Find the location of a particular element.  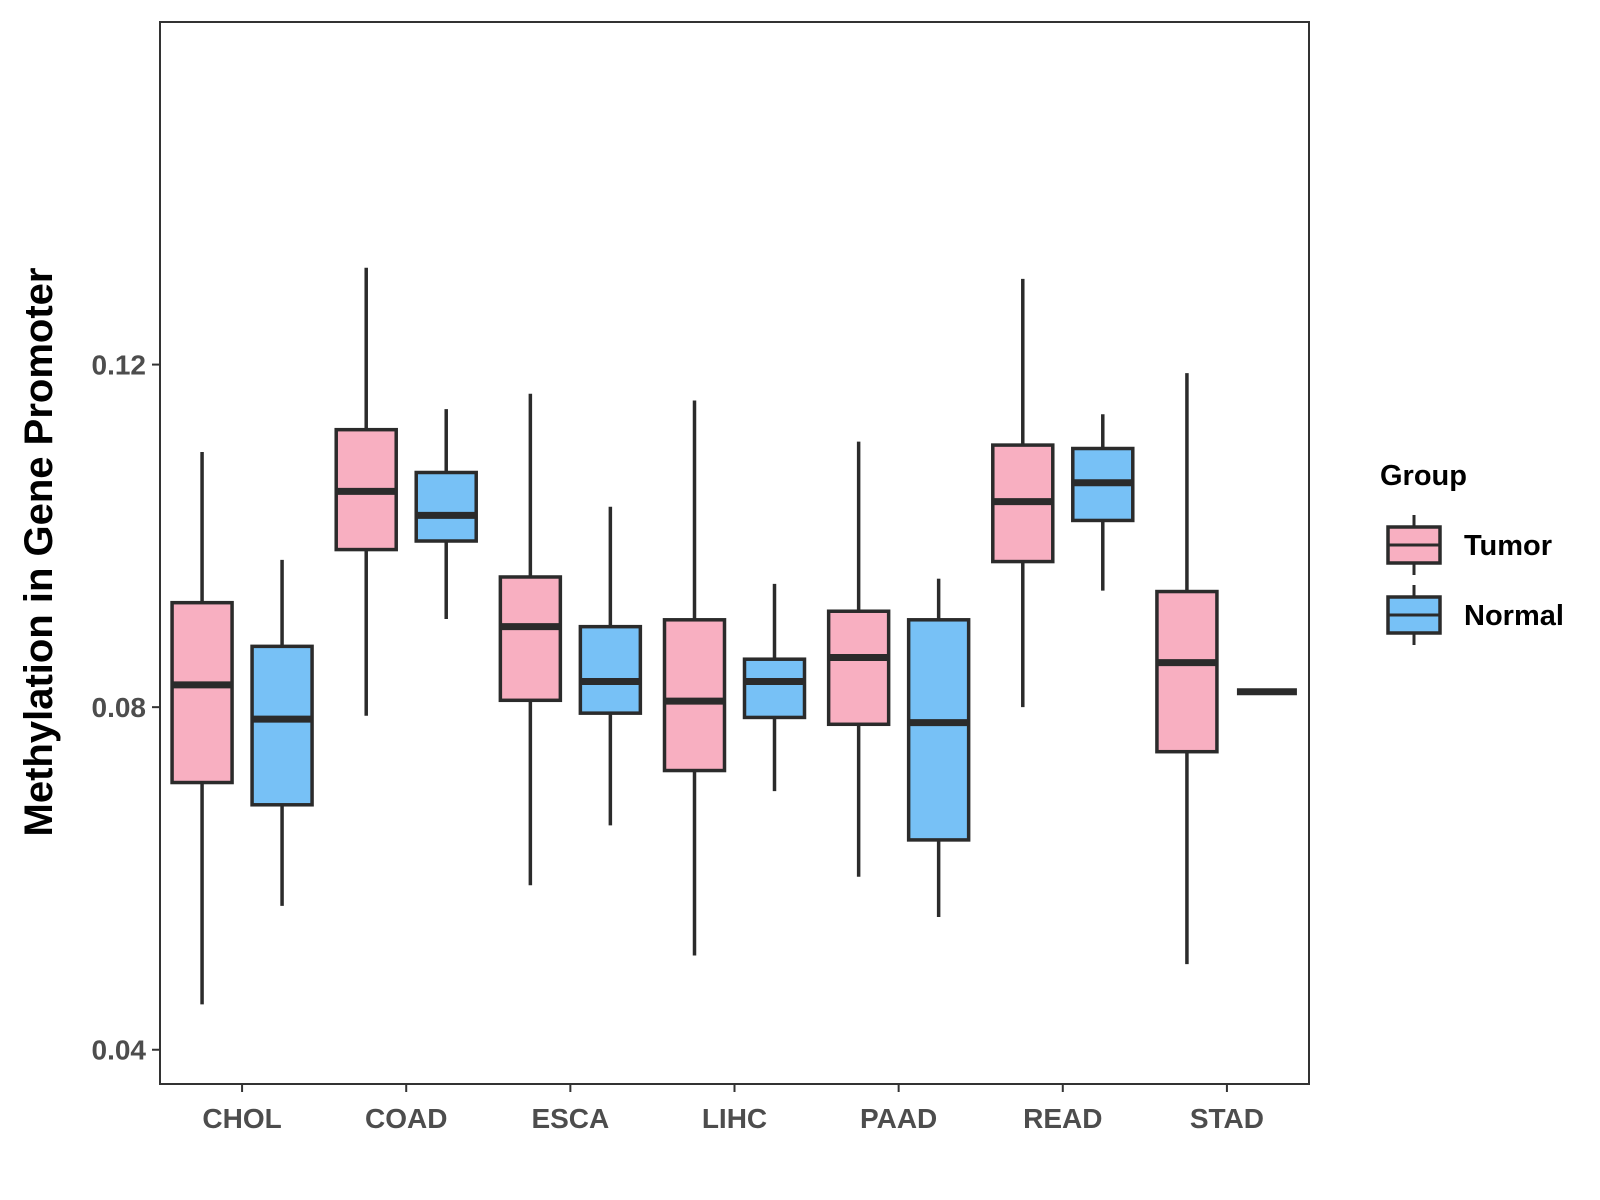

box-tumor-read is located at coordinates (1023, 493).